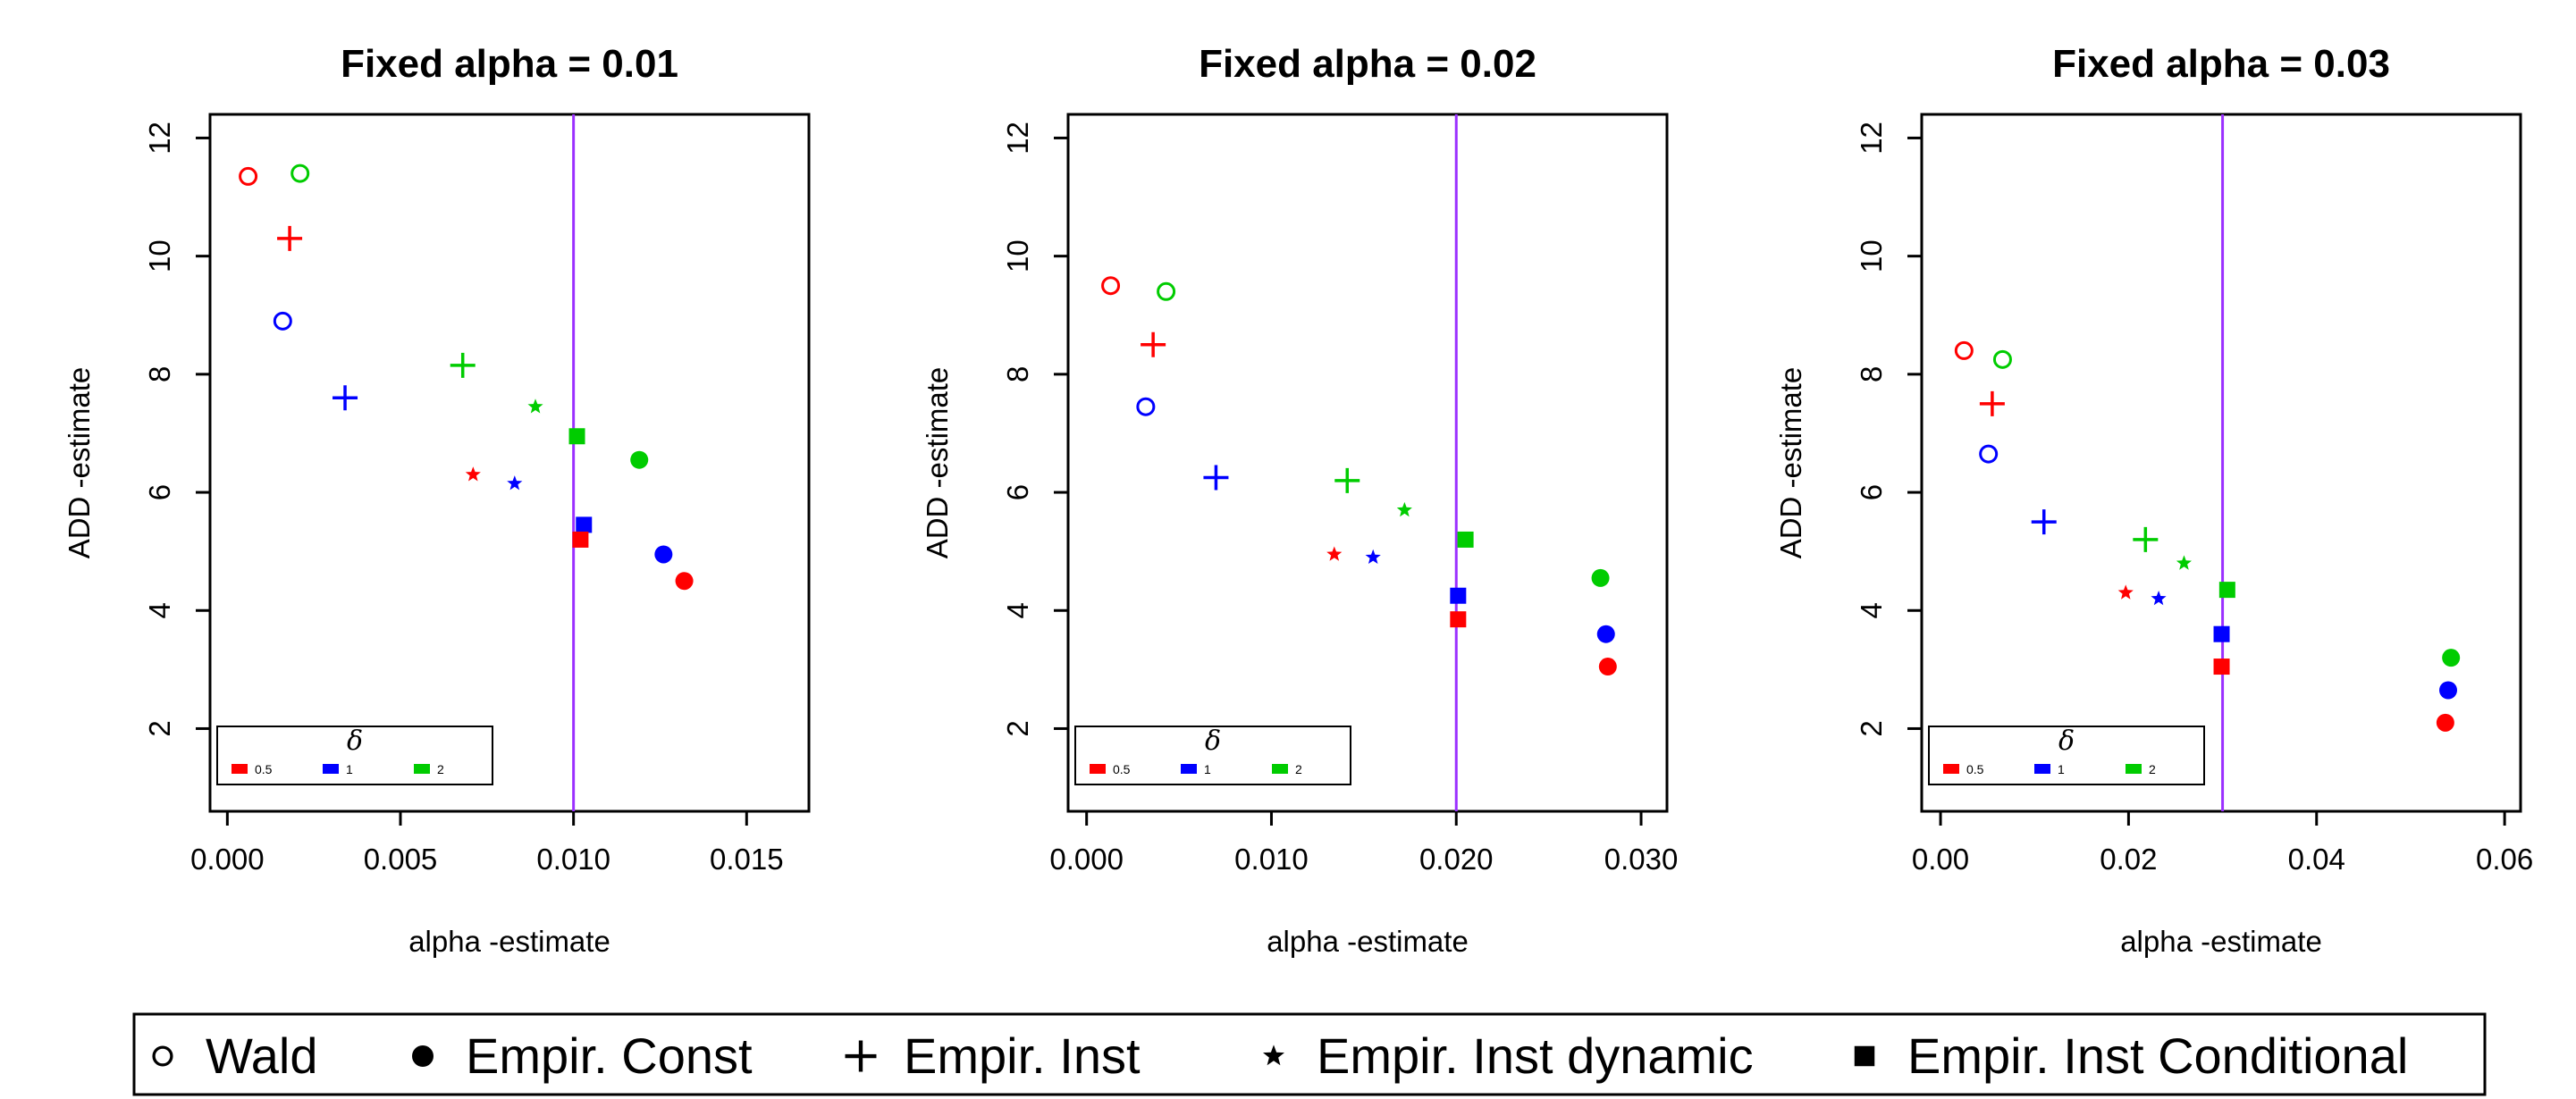  Describe the element at coordinates (228, 860) in the screenshot. I see `x-tick-label: 0.000` at that location.